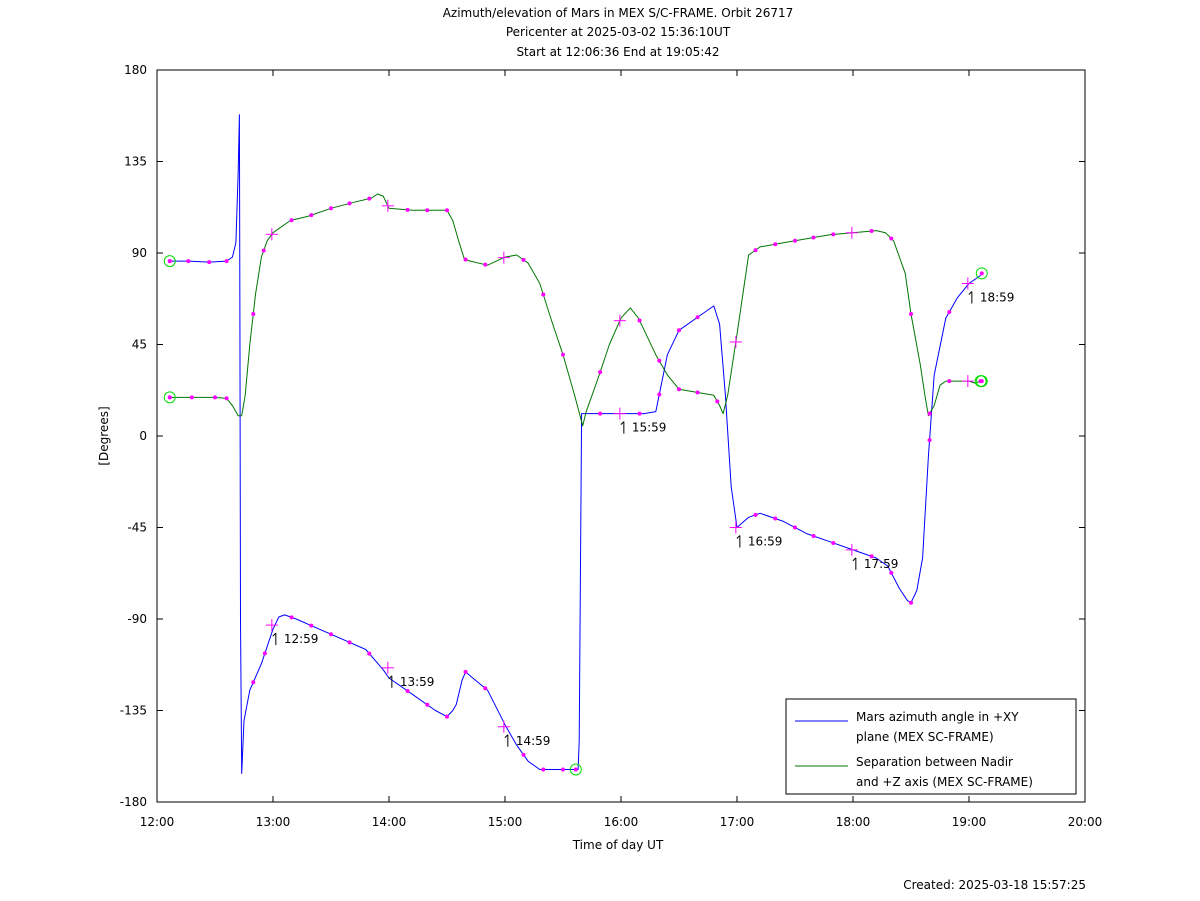 This screenshot has width=1200, height=901. Describe the element at coordinates (944, 782) in the screenshot. I see `legend-label-separation-line2: and +Z axis (MEX SC-FRAME)` at that location.